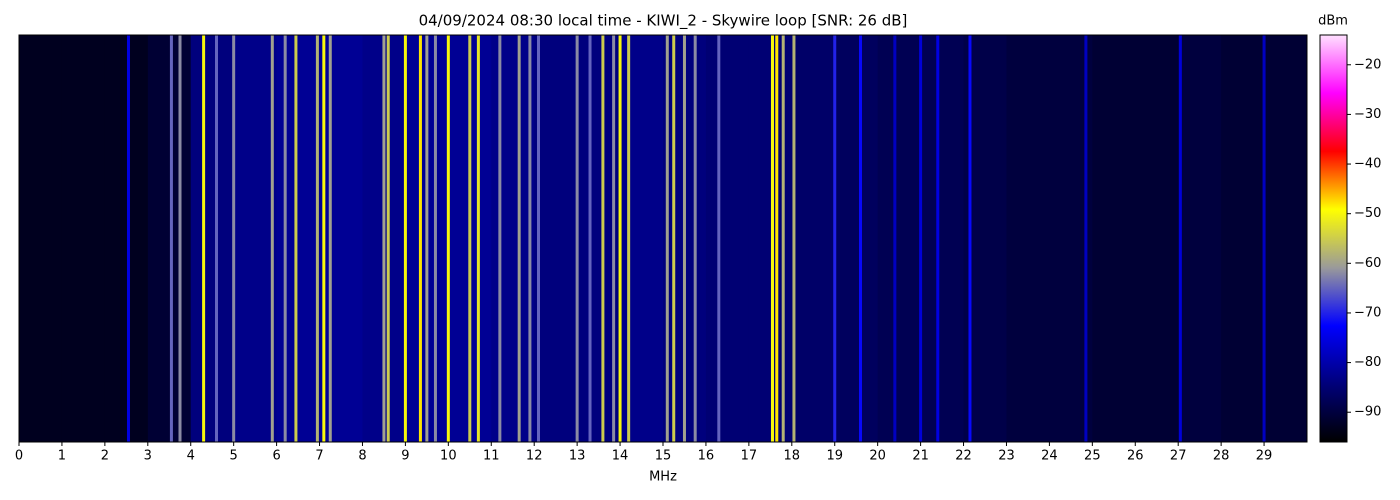  I want to click on colorbar-tick-label: −20, so click(1367, 64).